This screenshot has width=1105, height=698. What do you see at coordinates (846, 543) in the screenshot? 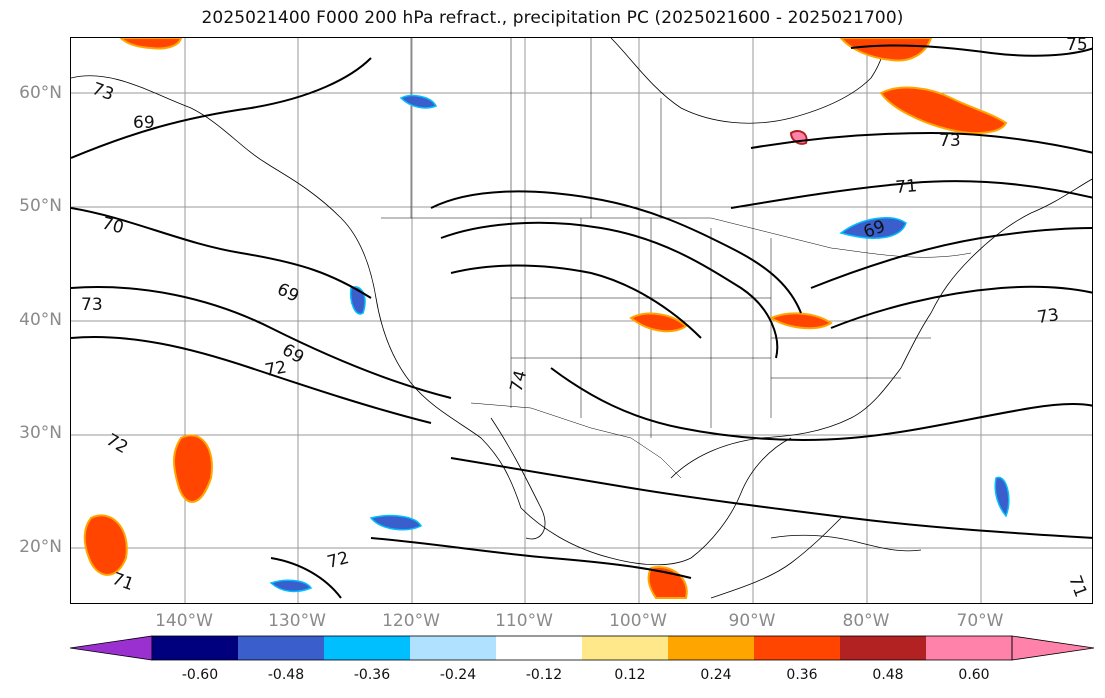
I see `coastline-cuba` at bounding box center [846, 543].